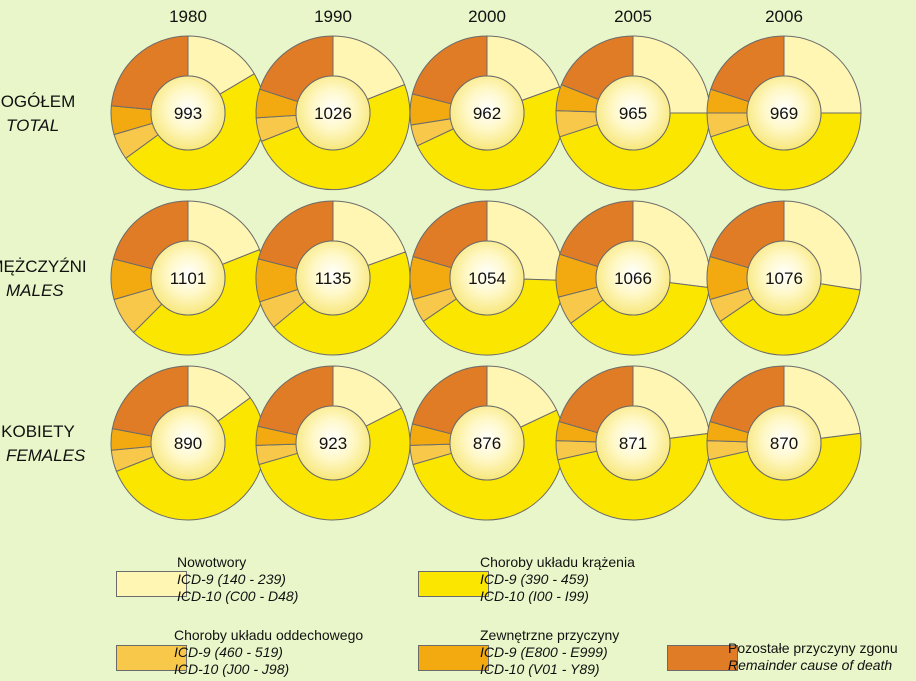 This screenshot has width=916, height=681. Describe the element at coordinates (238, 596) in the screenshot. I see `legend-icd10: ICD-10 (C00 - D48)` at that location.